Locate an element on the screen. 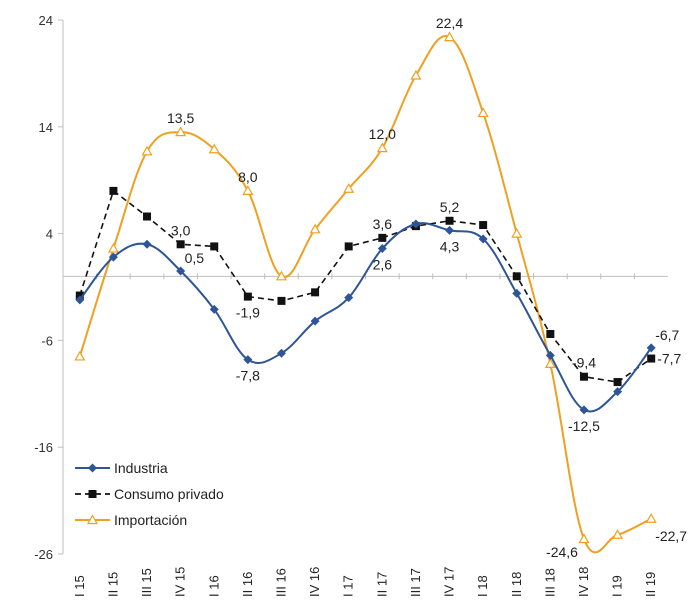 Image resolution: width=693 pixels, height=600 pixels. x-tick-label: II 19 is located at coordinates (650, 584).